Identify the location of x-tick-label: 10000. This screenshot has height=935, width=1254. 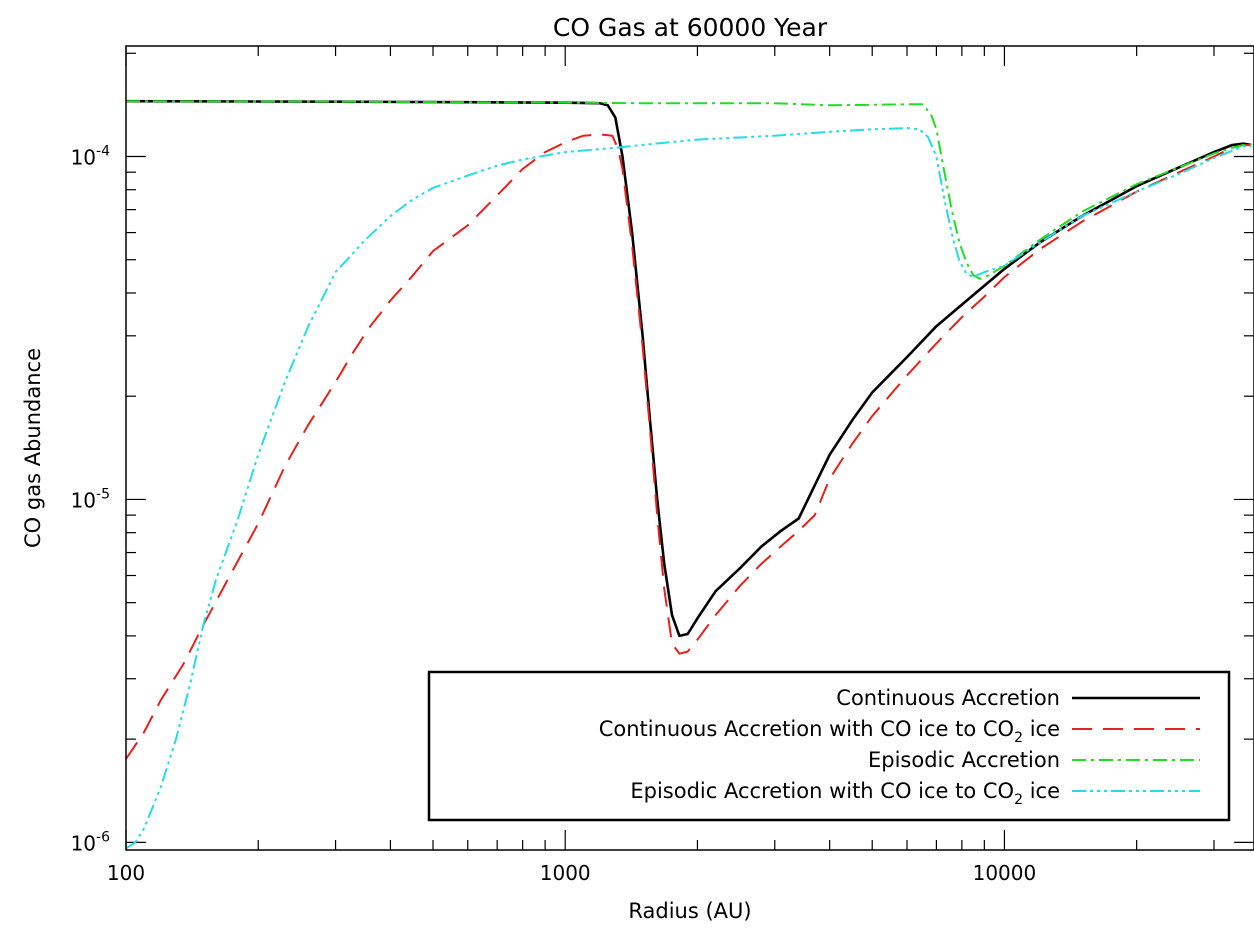
(1005, 873).